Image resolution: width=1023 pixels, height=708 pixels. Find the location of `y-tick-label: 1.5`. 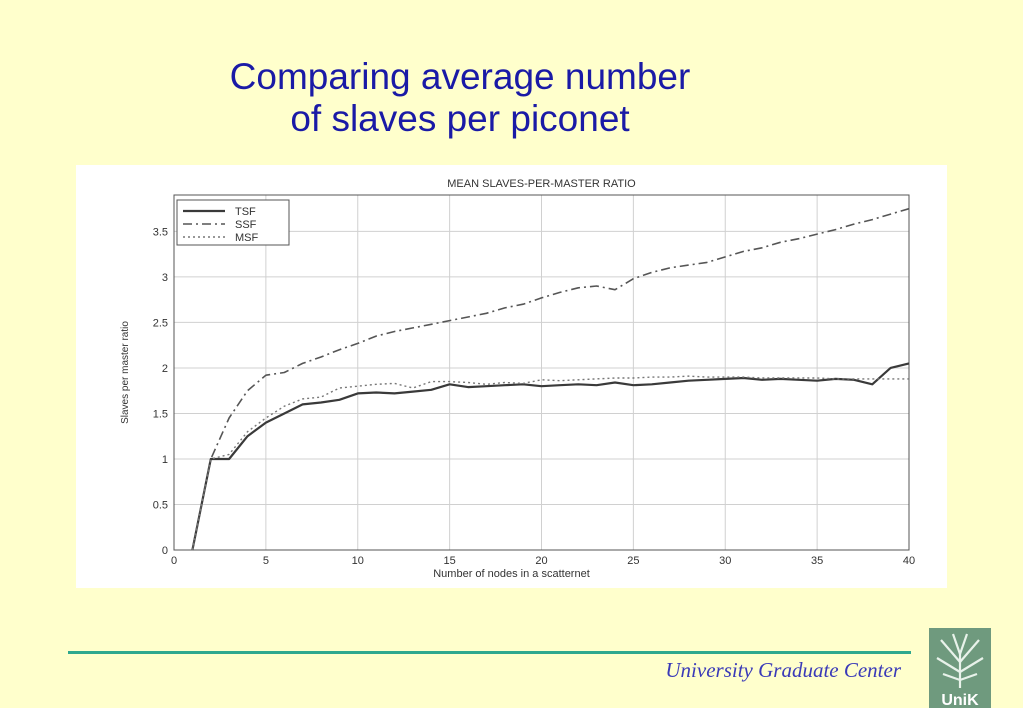

y-tick-label: 1.5 is located at coordinates (160, 414).